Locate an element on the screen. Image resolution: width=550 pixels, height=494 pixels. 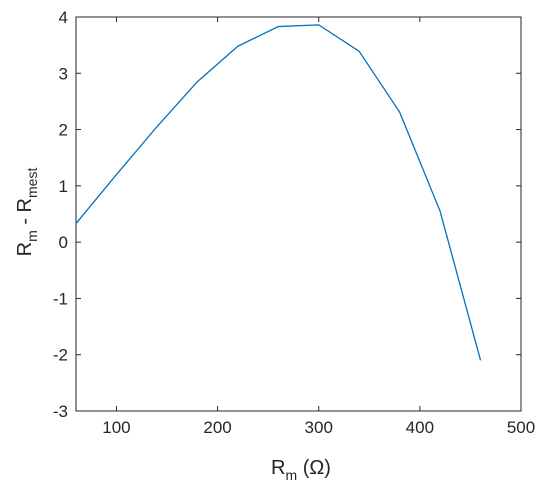
x-axis-label: Rm (Ω) is located at coordinates (301, 470).